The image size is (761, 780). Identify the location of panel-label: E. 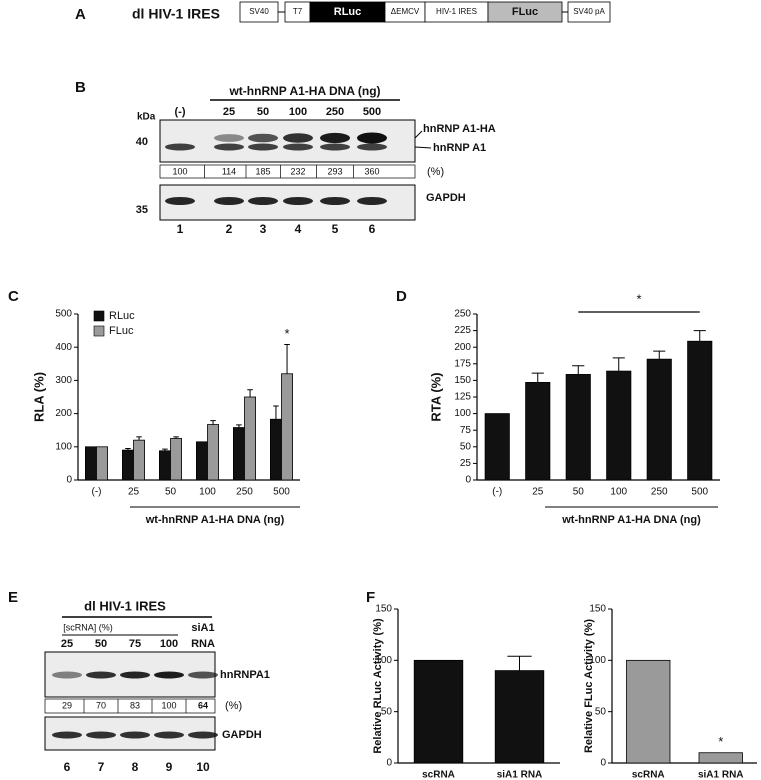
(13, 597).